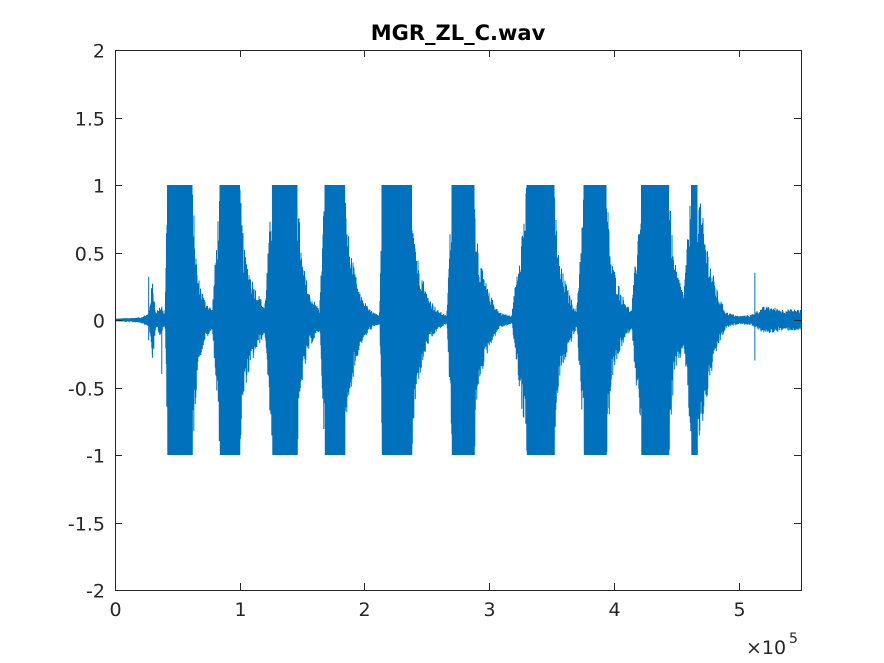  Describe the element at coordinates (95, 457) in the screenshot. I see `y-tick-label: -1` at that location.